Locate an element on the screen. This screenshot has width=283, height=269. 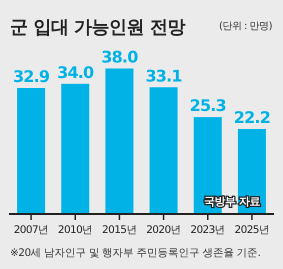
data-label: 32.9 is located at coordinates (31, 76).